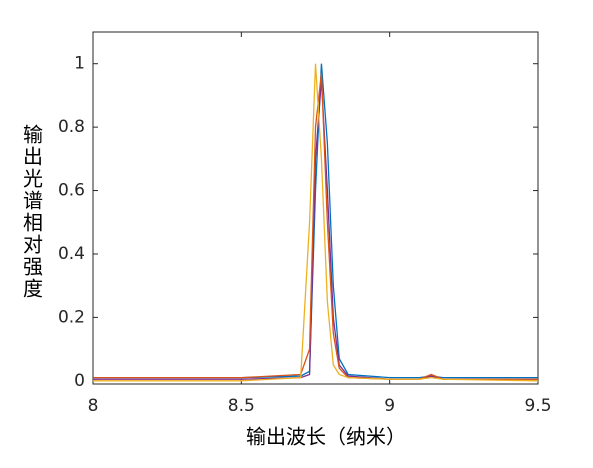 The width and height of the screenshot is (593, 468). What do you see at coordinates (326, 437) in the screenshot?
I see `x-axis-title: 输出波长（纳米）` at bounding box center [326, 437].